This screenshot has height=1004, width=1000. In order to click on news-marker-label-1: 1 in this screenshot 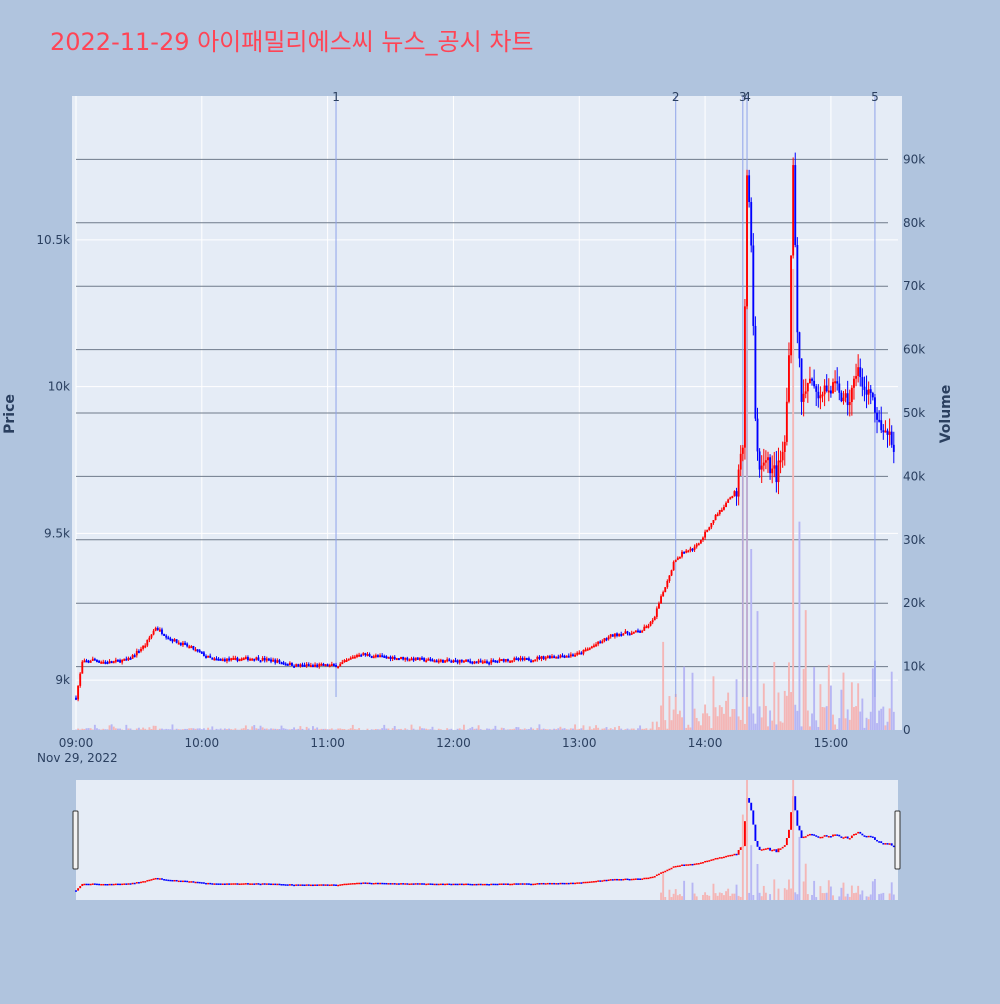, I will do `click(336, 97)`.